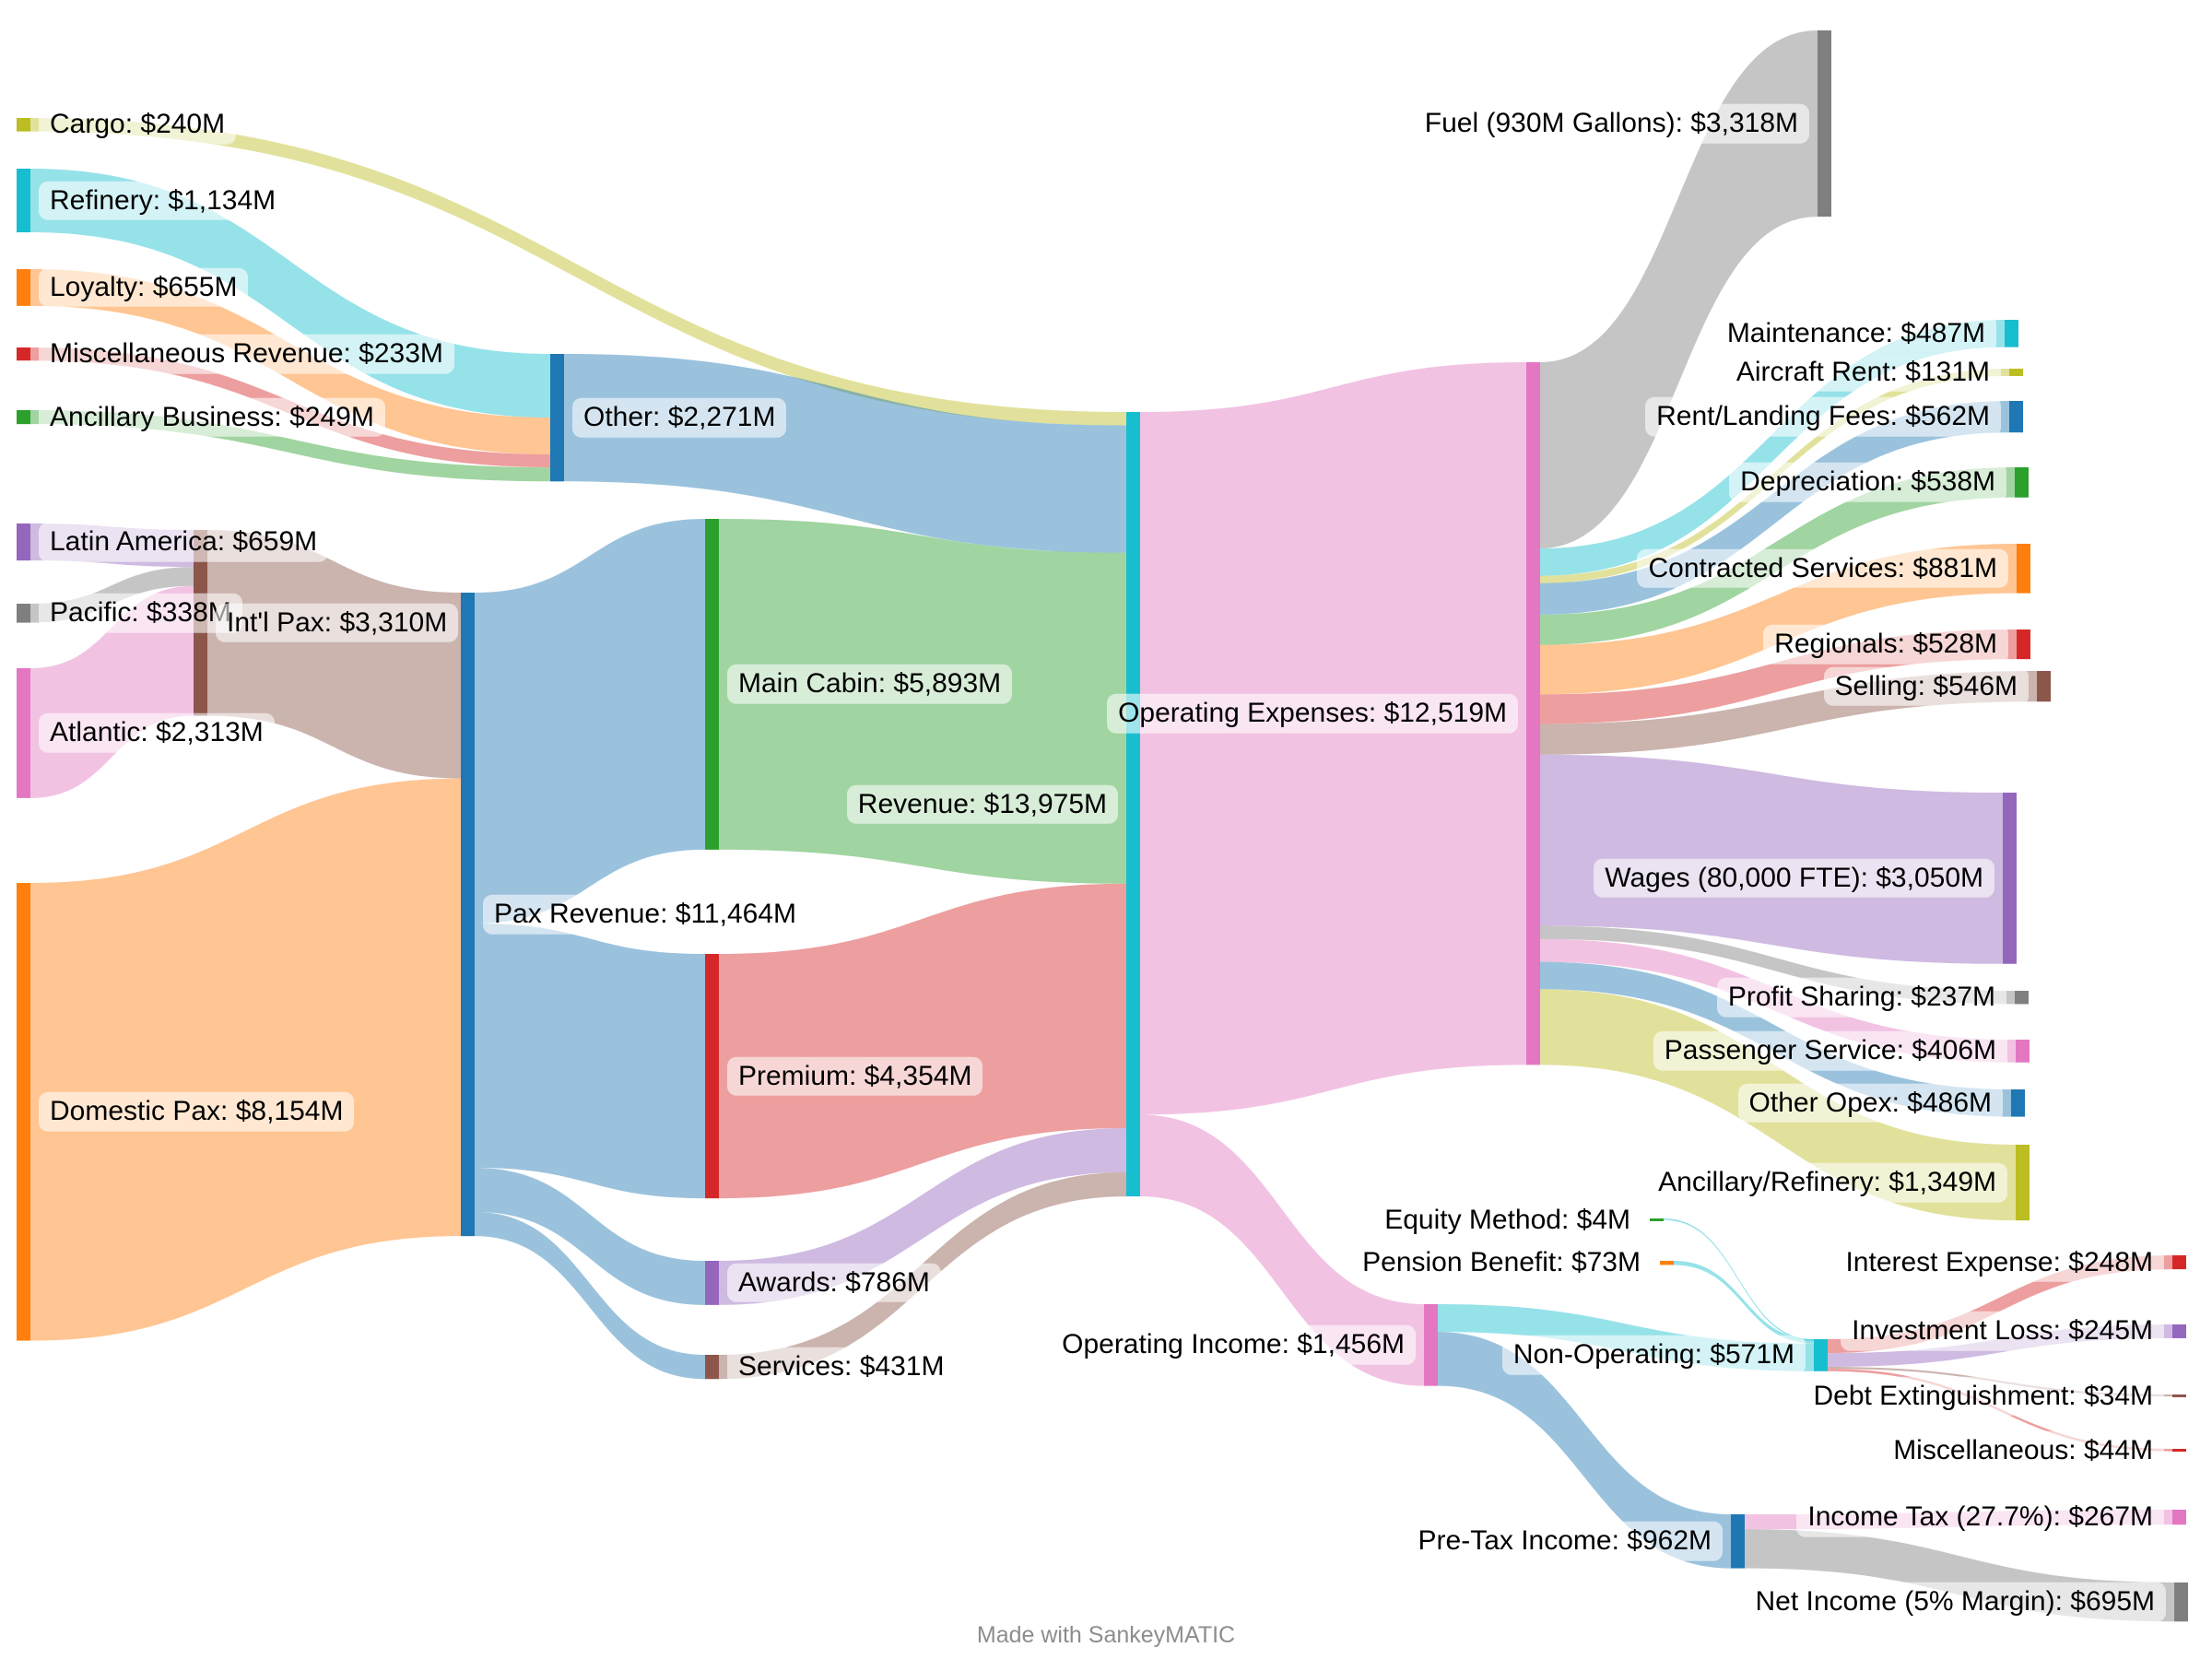 The width and height of the screenshot is (2212, 1659). I want to click on node-operating-income, so click(1431, 1345).